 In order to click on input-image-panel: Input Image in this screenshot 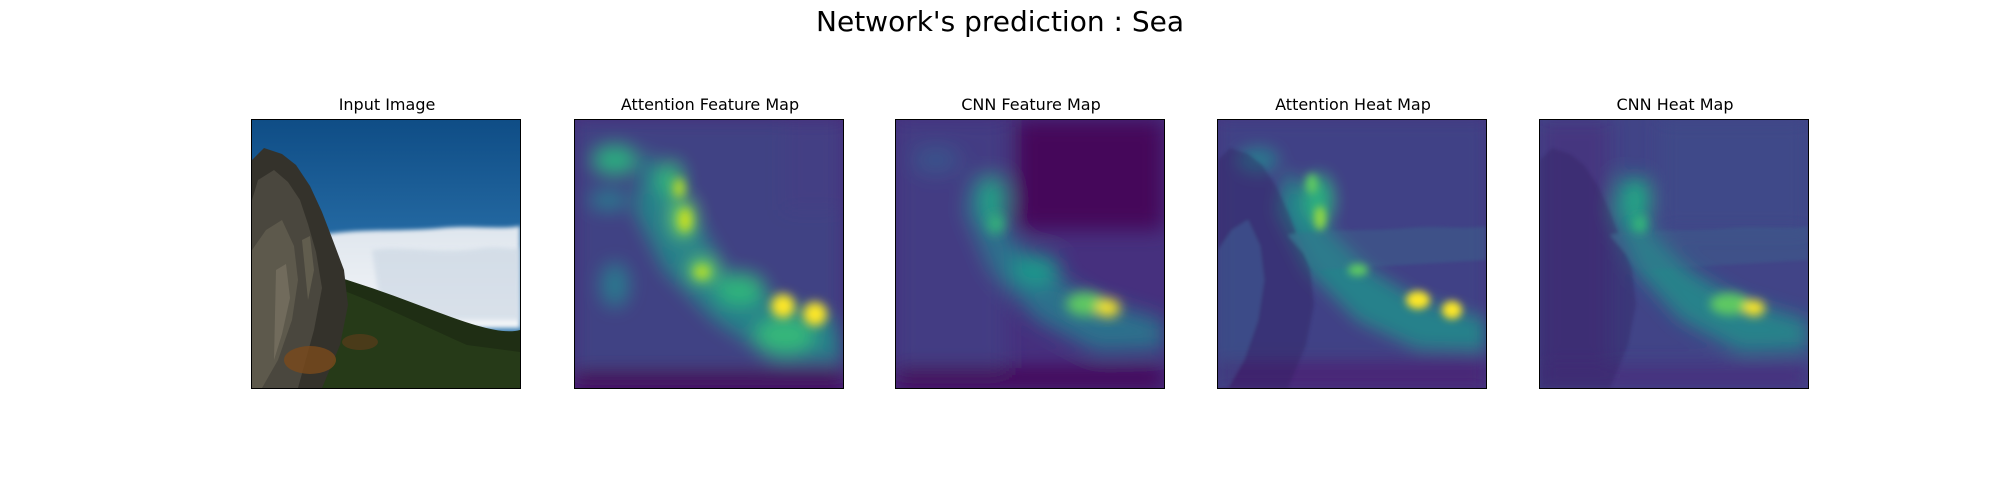, I will do `click(387, 242)`.